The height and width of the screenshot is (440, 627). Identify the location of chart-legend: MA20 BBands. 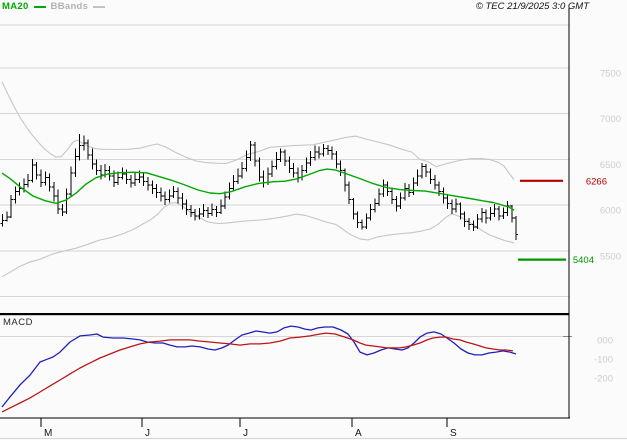
(54, 6).